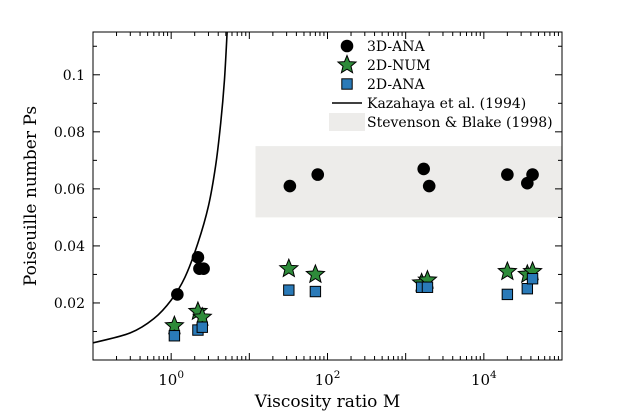 Image resolution: width=623 pixels, height=415 pixels. I want to click on 2d-num-point-4, so click(289, 267).